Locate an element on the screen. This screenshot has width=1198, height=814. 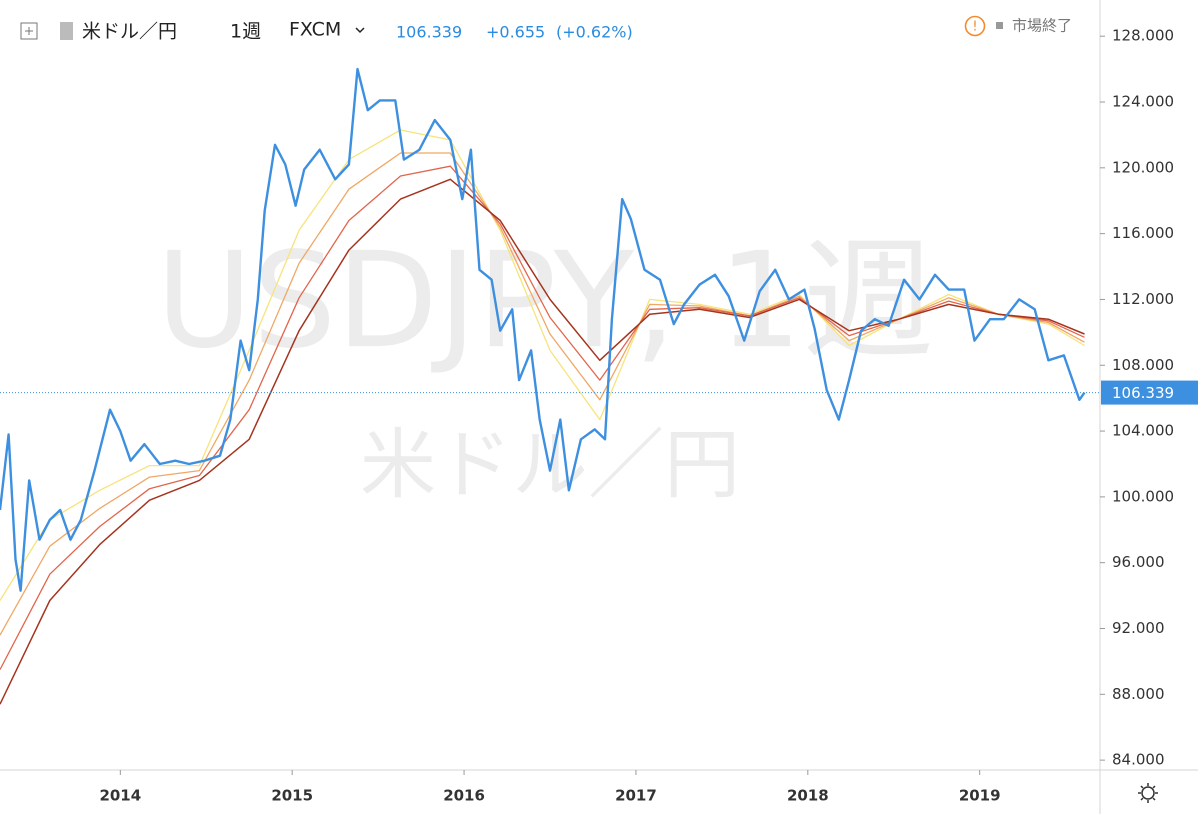
y-tick-label: 96.000 is located at coordinates (1138, 562).